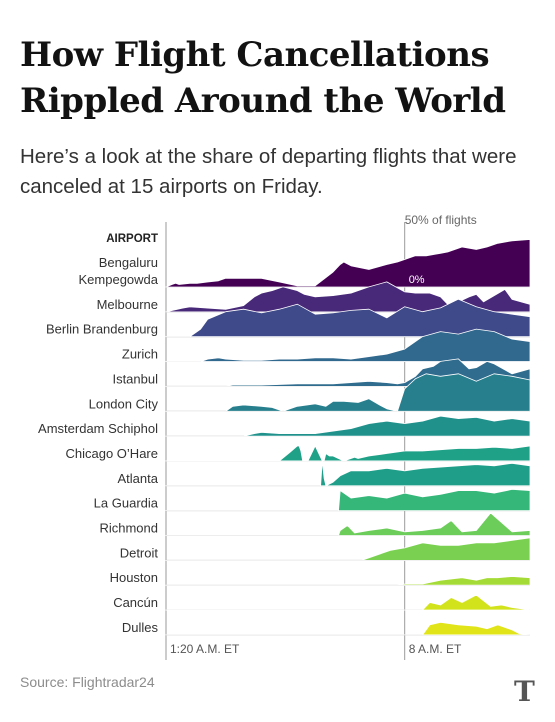 The image size is (555, 722). I want to click on row-label: Cancún, so click(135, 602).